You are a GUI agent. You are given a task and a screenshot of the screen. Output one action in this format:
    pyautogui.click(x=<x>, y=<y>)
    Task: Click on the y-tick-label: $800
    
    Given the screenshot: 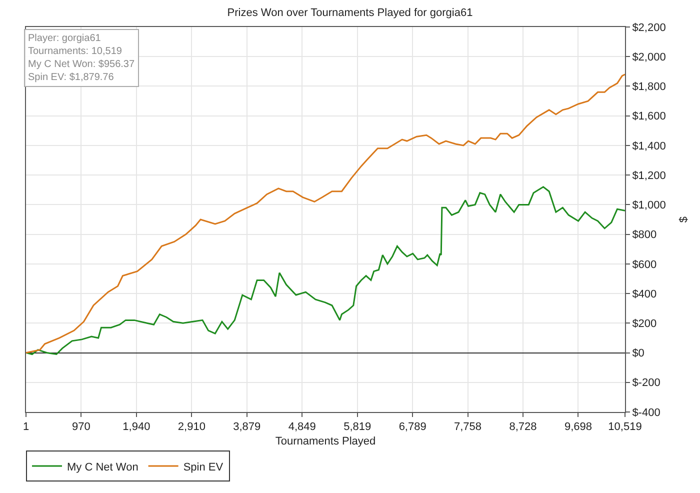 What is the action you would take?
    pyautogui.click(x=644, y=235)
    